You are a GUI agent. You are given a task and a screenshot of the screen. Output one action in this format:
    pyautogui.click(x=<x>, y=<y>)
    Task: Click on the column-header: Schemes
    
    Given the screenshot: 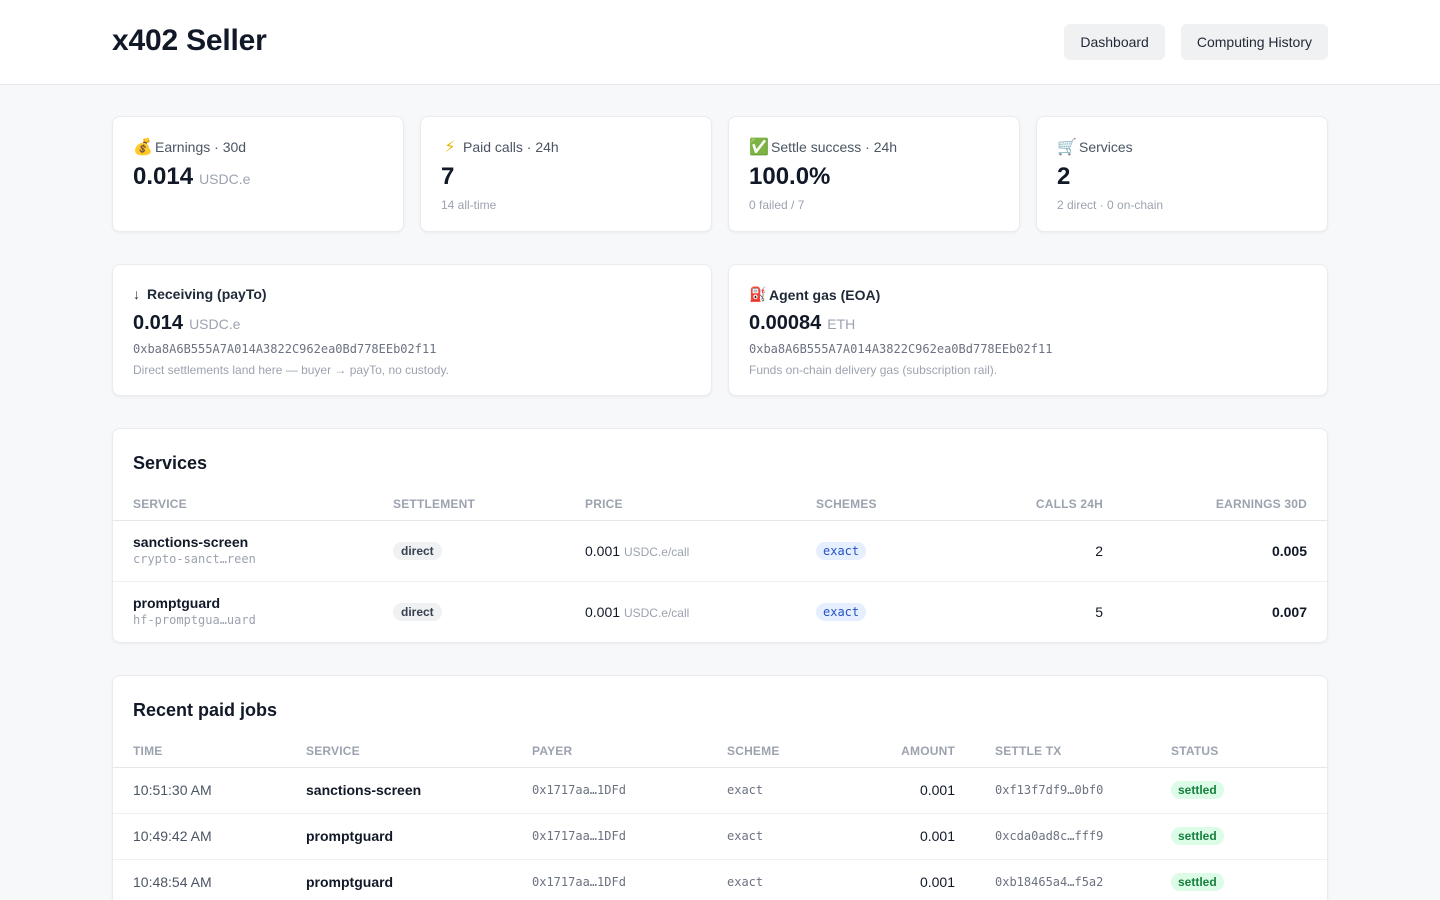 What is the action you would take?
    pyautogui.click(x=891, y=504)
    